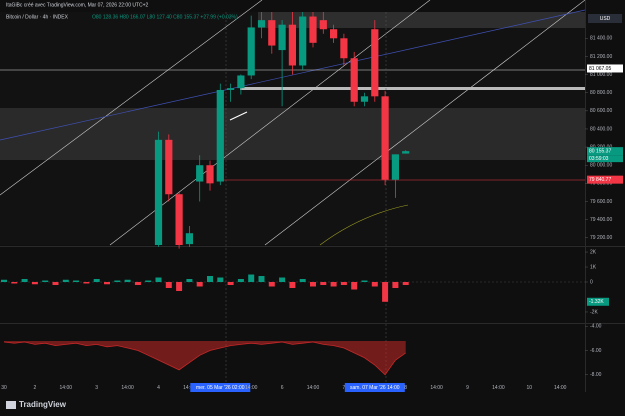  Describe the element at coordinates (600, 180) in the screenshot. I see `price-label: 79 840.77` at that location.